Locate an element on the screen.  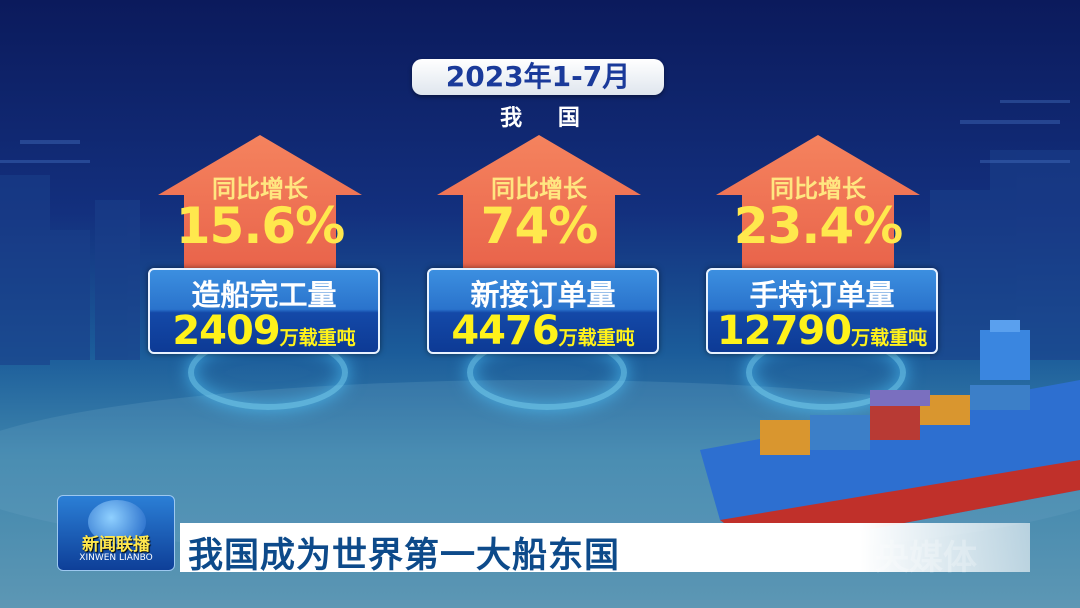
program-name-cn: 新闻联播 is located at coordinates (116, 545).